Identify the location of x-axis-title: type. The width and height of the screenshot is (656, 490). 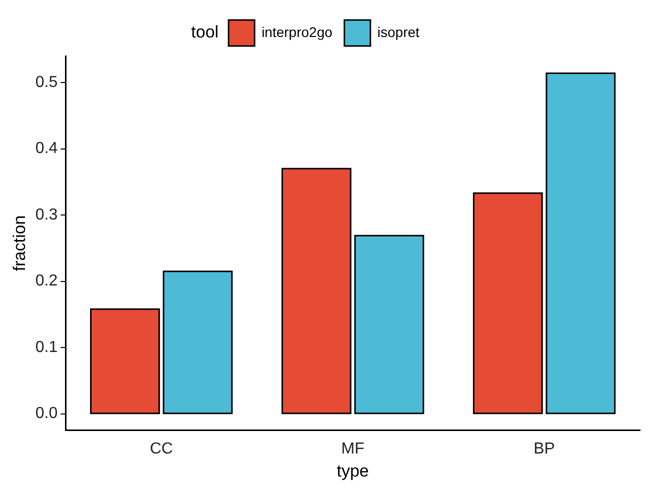
(352, 470).